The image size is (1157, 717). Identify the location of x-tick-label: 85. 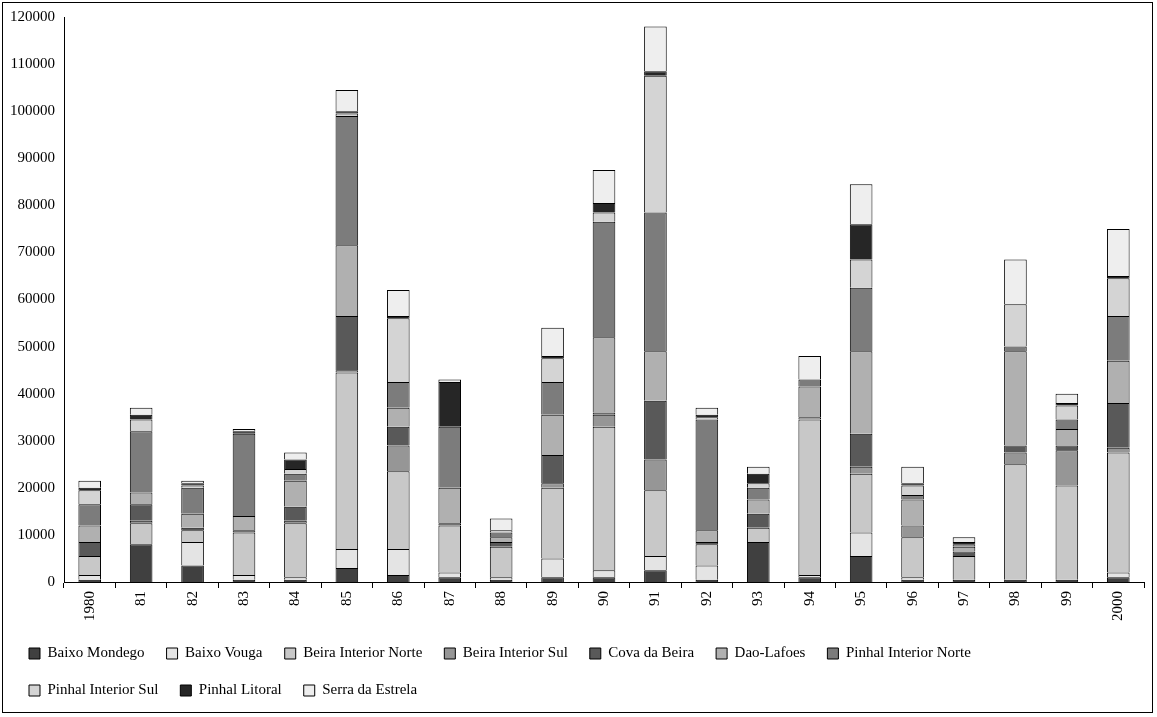
(345, 598).